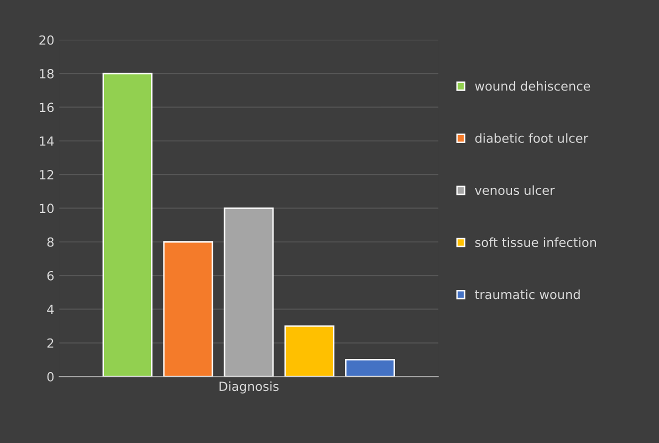 The image size is (659, 443). What do you see at coordinates (527, 295) in the screenshot?
I see `legend-label: traumatic wound` at bounding box center [527, 295].